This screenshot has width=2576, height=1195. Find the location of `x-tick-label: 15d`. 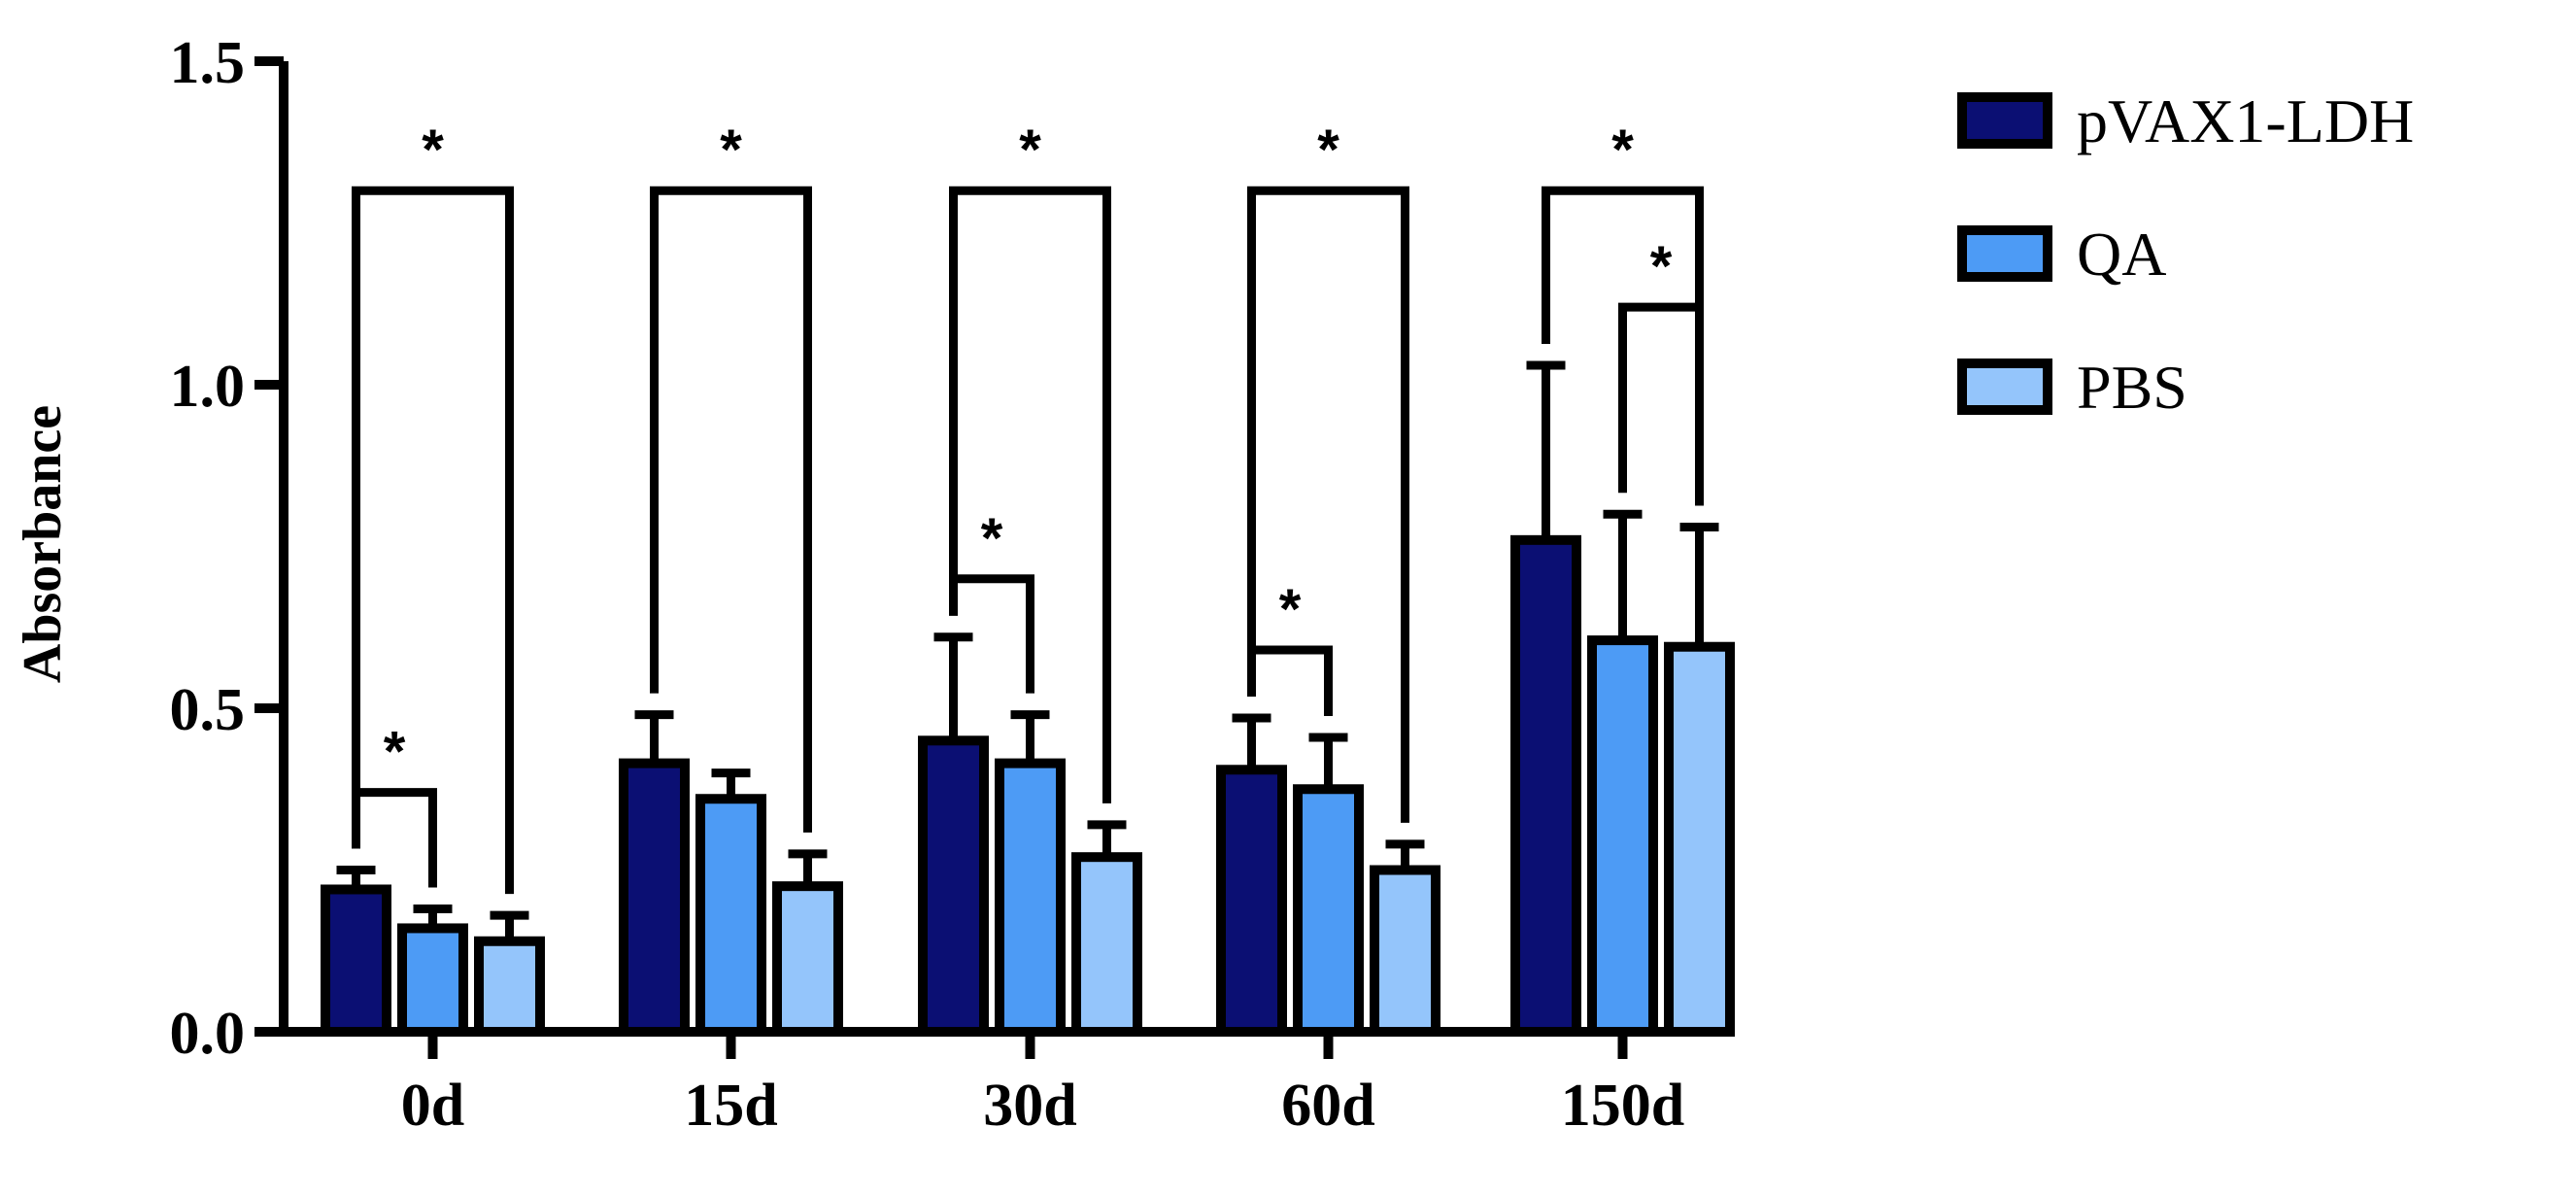

x-tick-label: 15d is located at coordinates (730, 1106).